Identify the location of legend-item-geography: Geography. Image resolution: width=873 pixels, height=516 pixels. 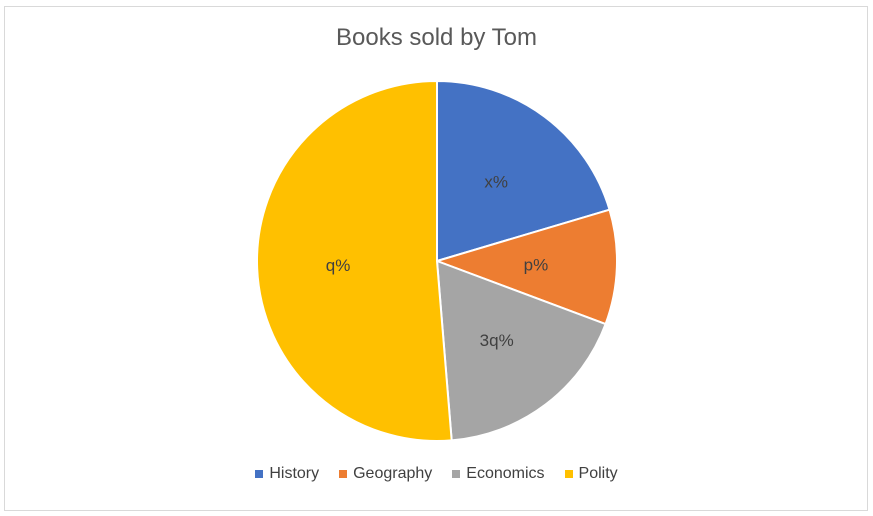
(385, 474).